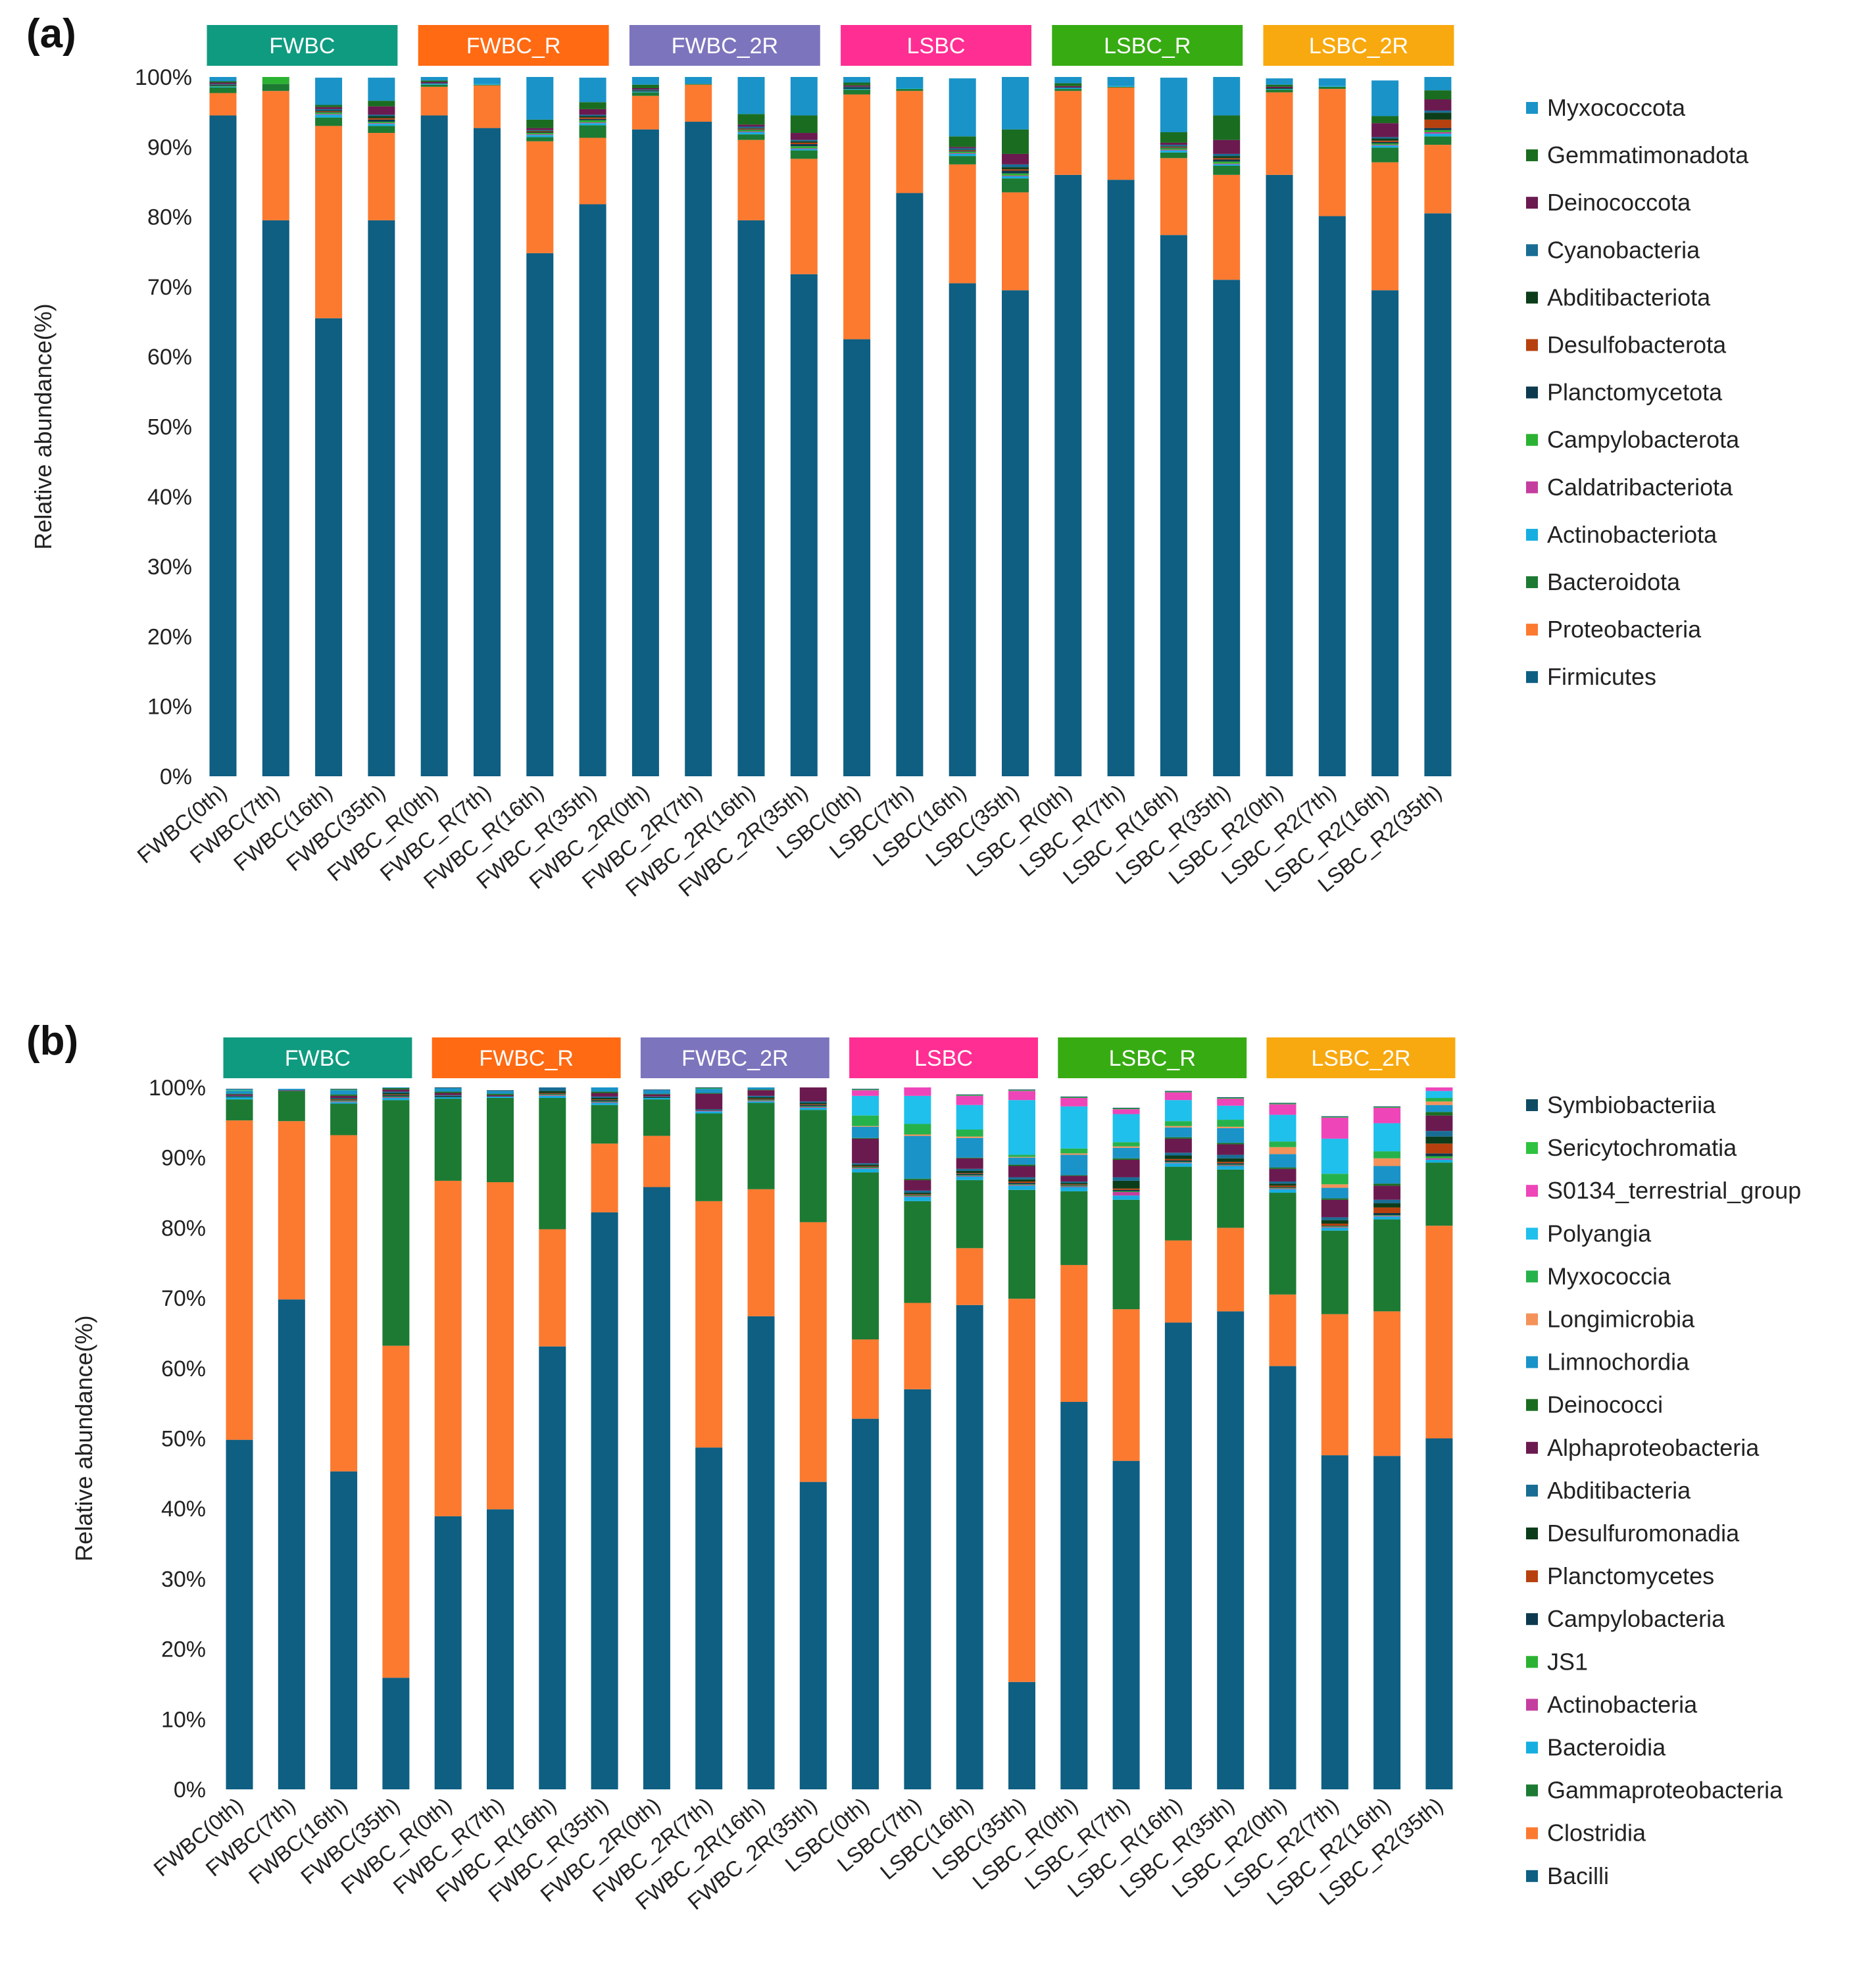  I want to click on legend-label-clostridia: Clostridia, so click(1596, 1834).